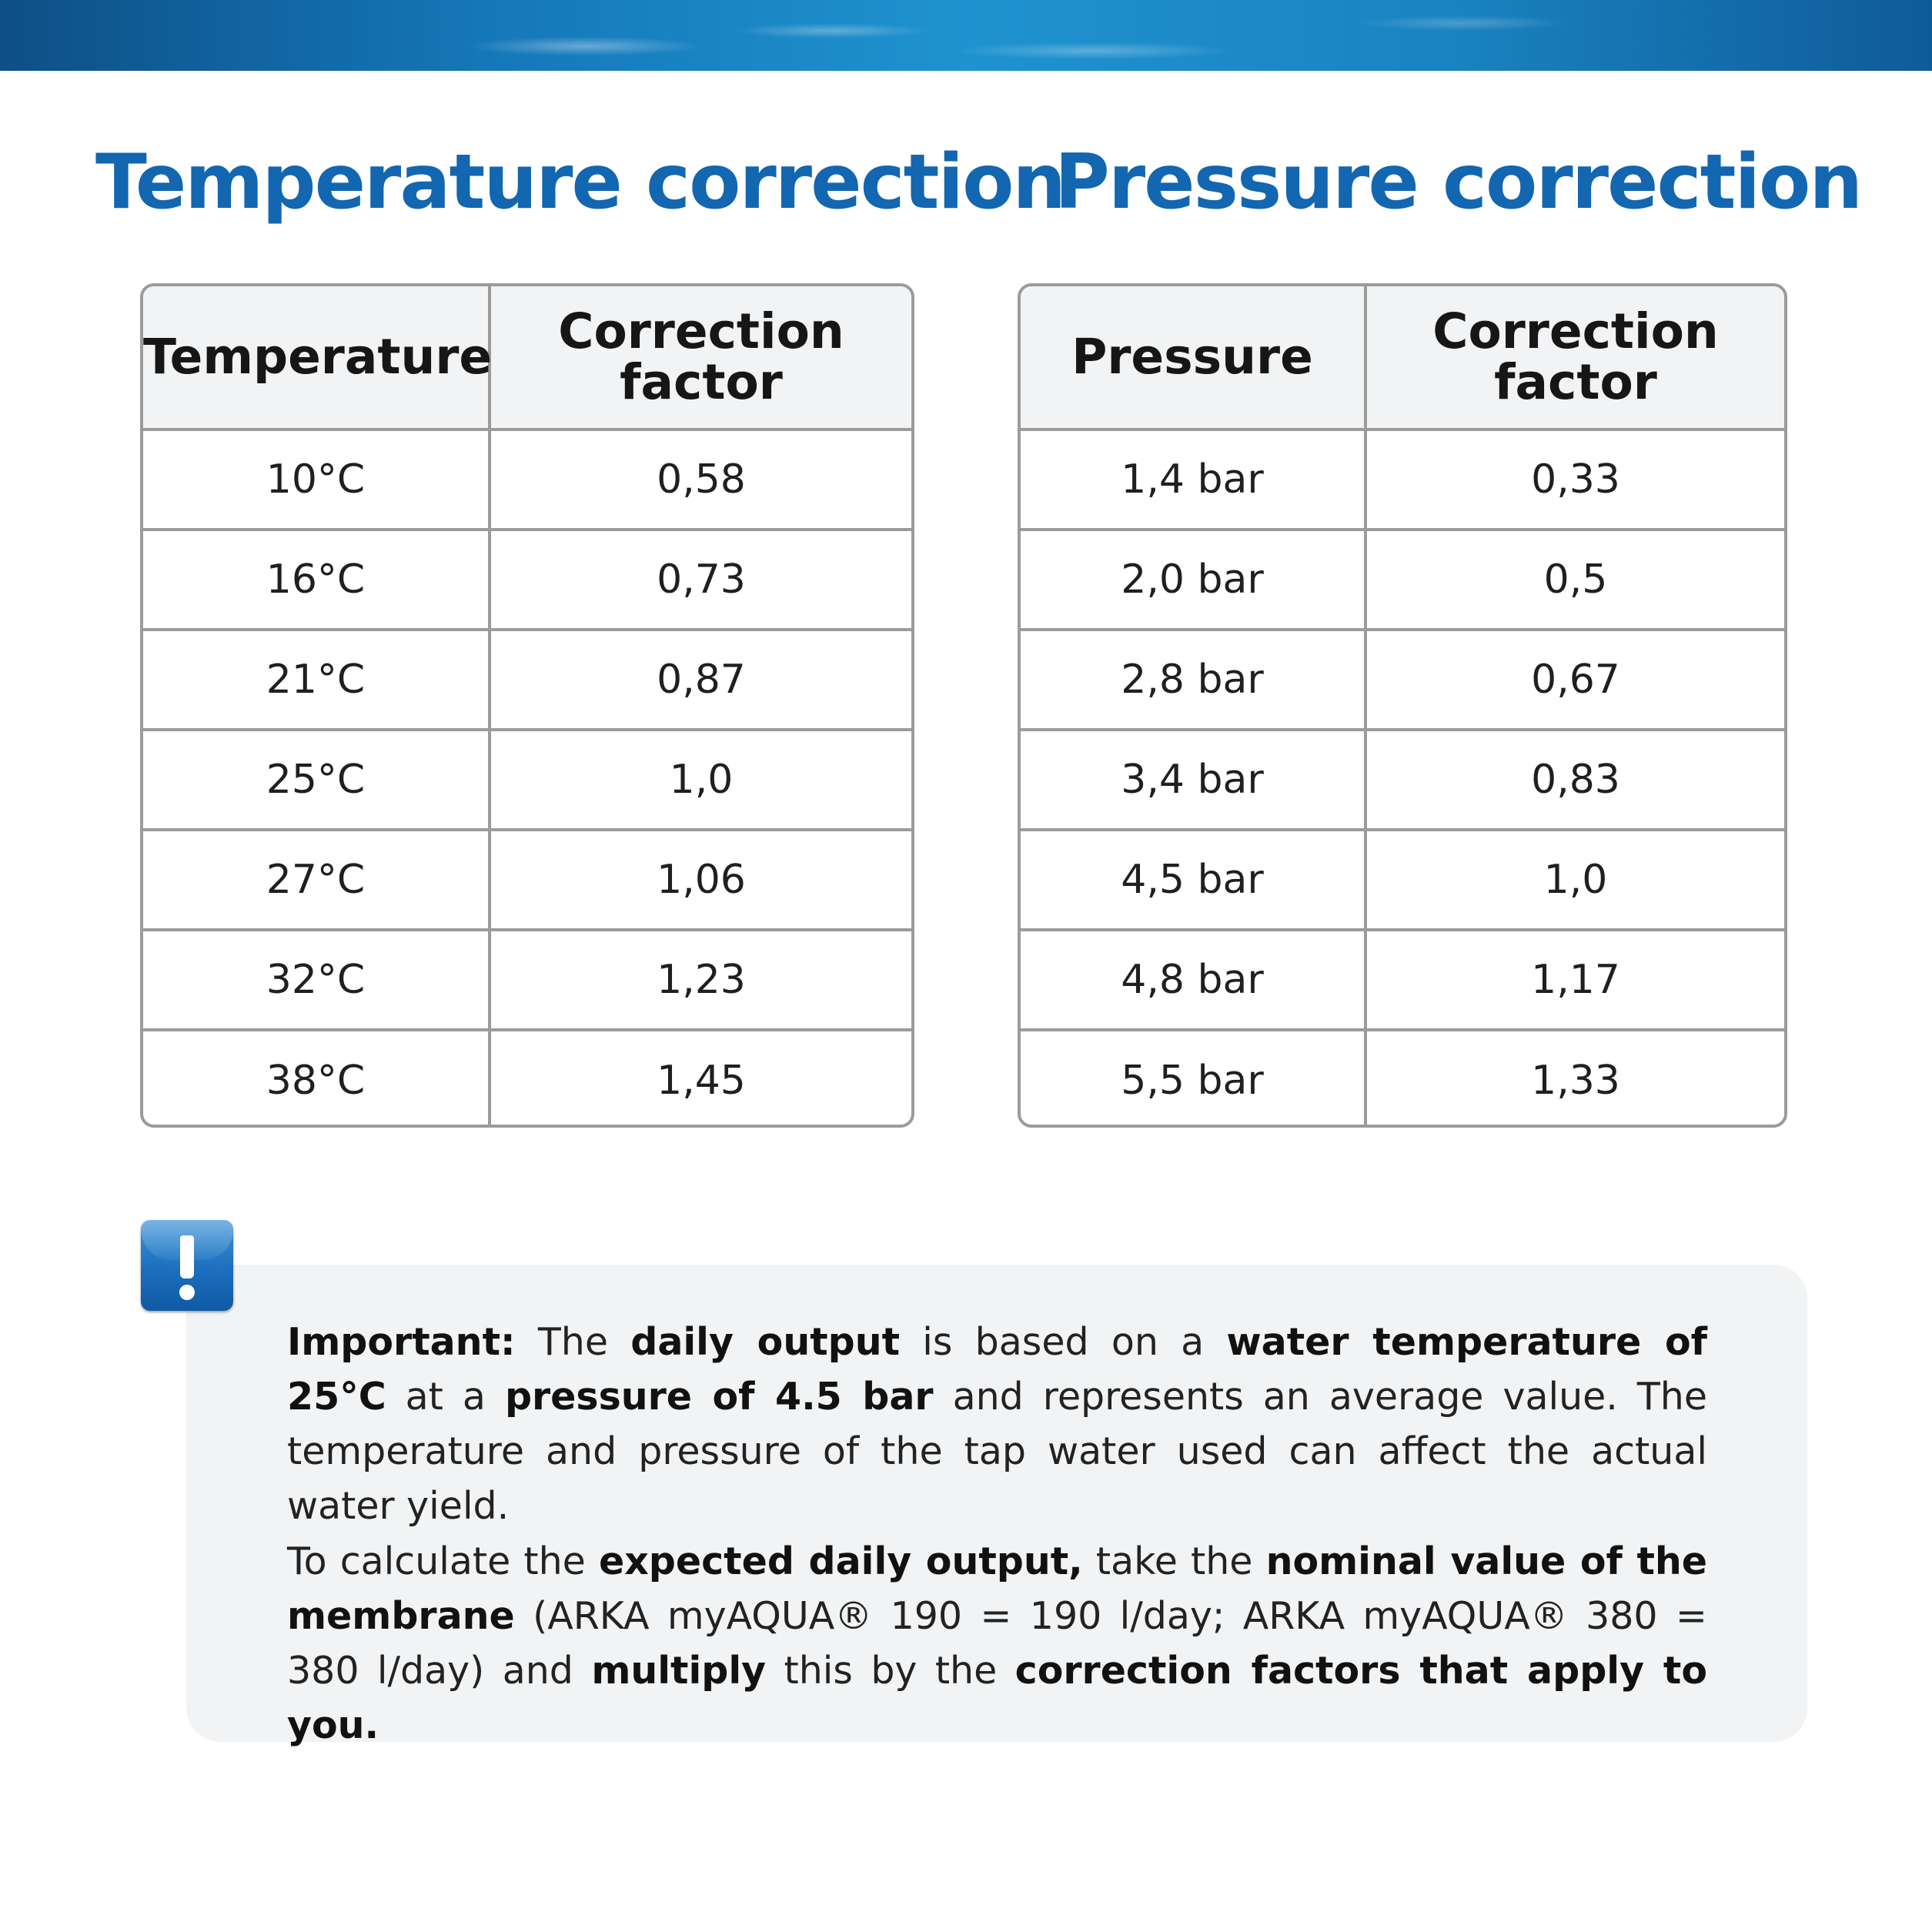 The height and width of the screenshot is (1932, 1932). What do you see at coordinates (573, 1342) in the screenshot?
I see `note-segment: The` at bounding box center [573, 1342].